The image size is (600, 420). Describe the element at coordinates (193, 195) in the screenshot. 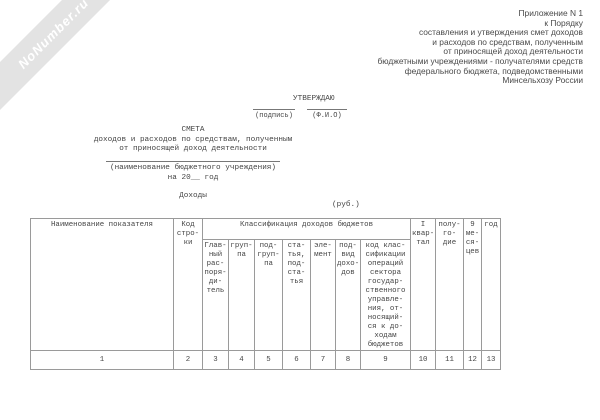

I see `section-title-incomes: Доходы` at that location.